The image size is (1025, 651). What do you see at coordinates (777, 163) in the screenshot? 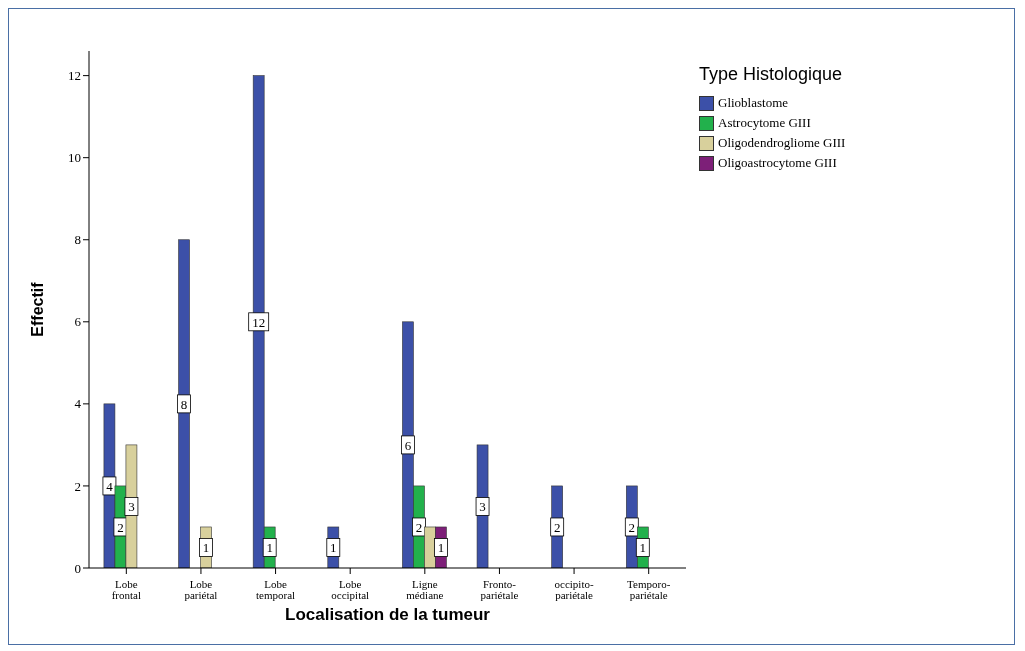
I see `legend-label: Oligoastrocytome GIII` at bounding box center [777, 163].